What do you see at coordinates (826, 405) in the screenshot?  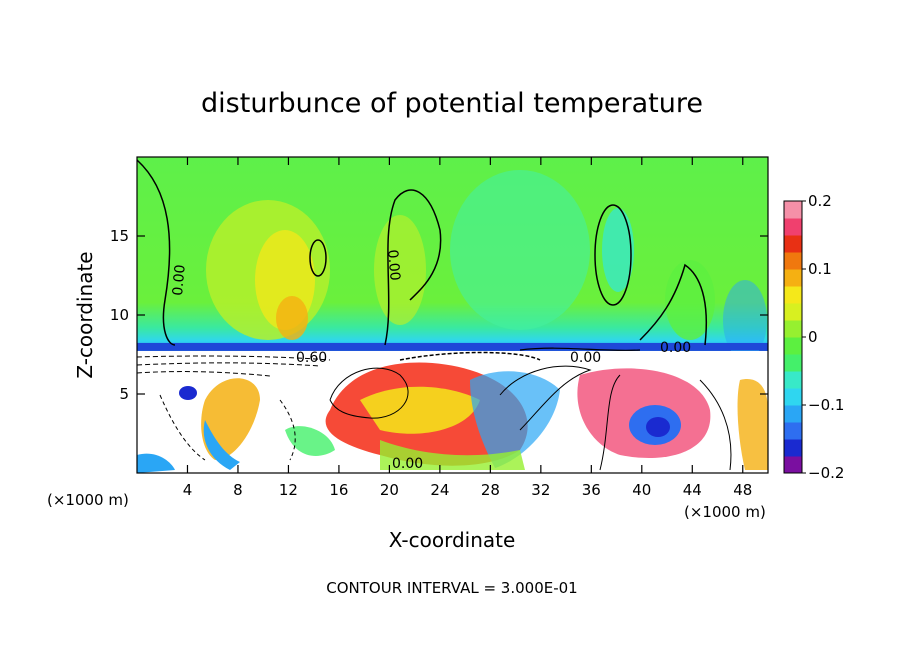 I see `colorbar-tick-label: −0.1` at bounding box center [826, 405].